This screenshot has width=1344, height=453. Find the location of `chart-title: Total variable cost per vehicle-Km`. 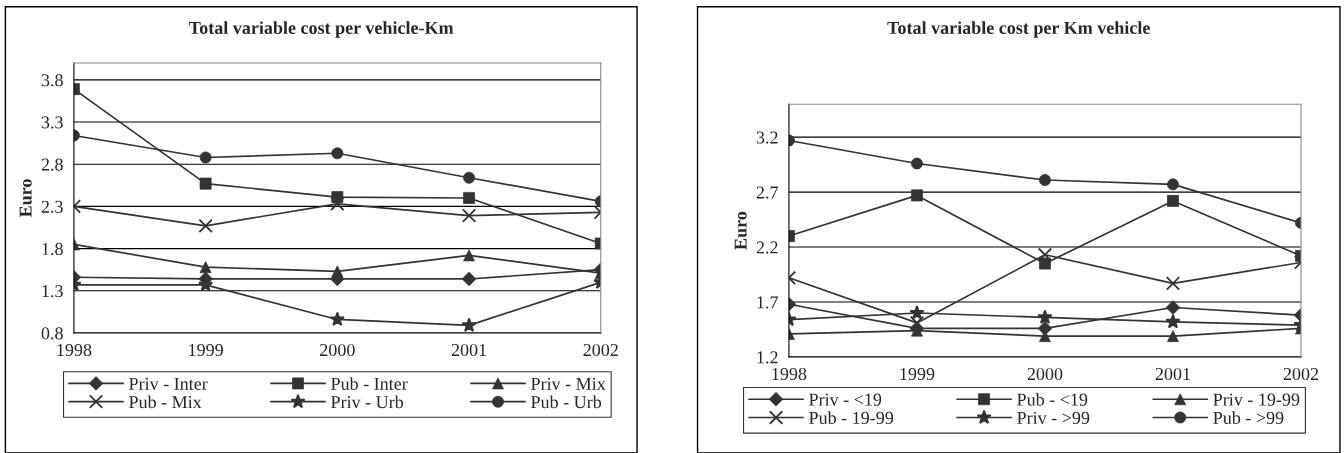

chart-title: Total variable cost per vehicle-Km is located at coordinates (321, 29).